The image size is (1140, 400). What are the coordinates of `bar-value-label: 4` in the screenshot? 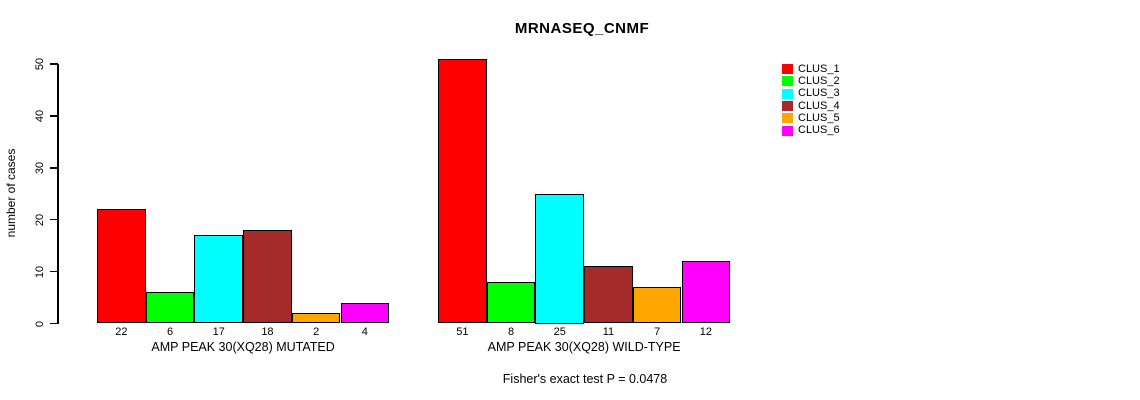 It's located at (364, 332).